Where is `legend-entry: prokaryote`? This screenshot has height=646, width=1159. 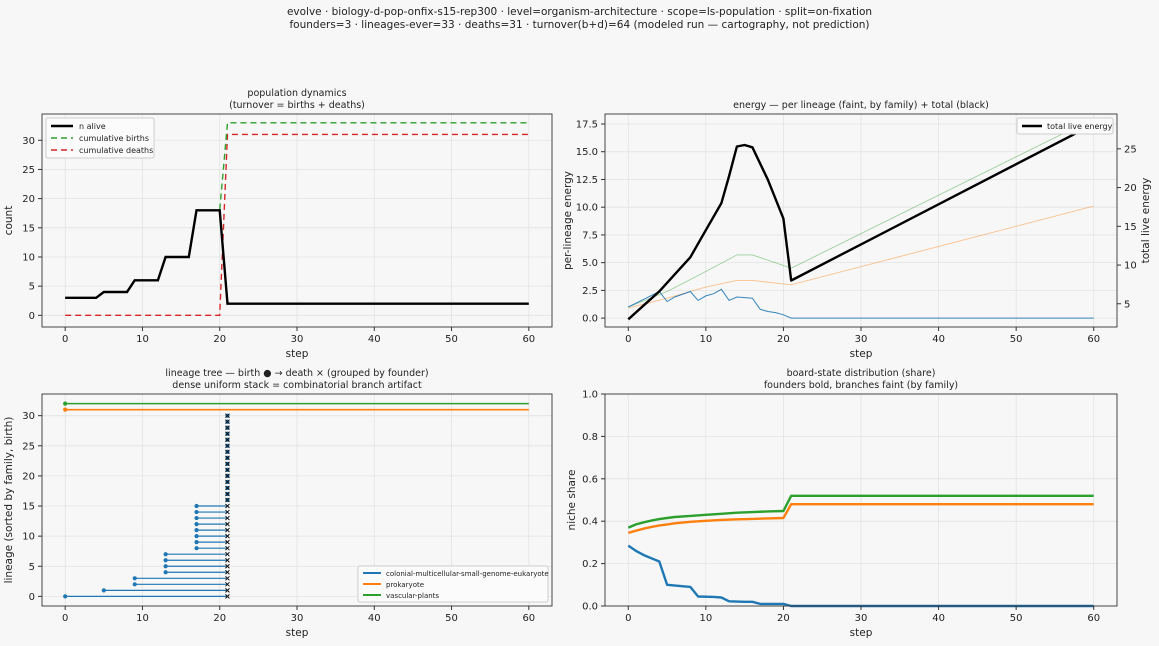
legend-entry: prokaryote is located at coordinates (405, 585).